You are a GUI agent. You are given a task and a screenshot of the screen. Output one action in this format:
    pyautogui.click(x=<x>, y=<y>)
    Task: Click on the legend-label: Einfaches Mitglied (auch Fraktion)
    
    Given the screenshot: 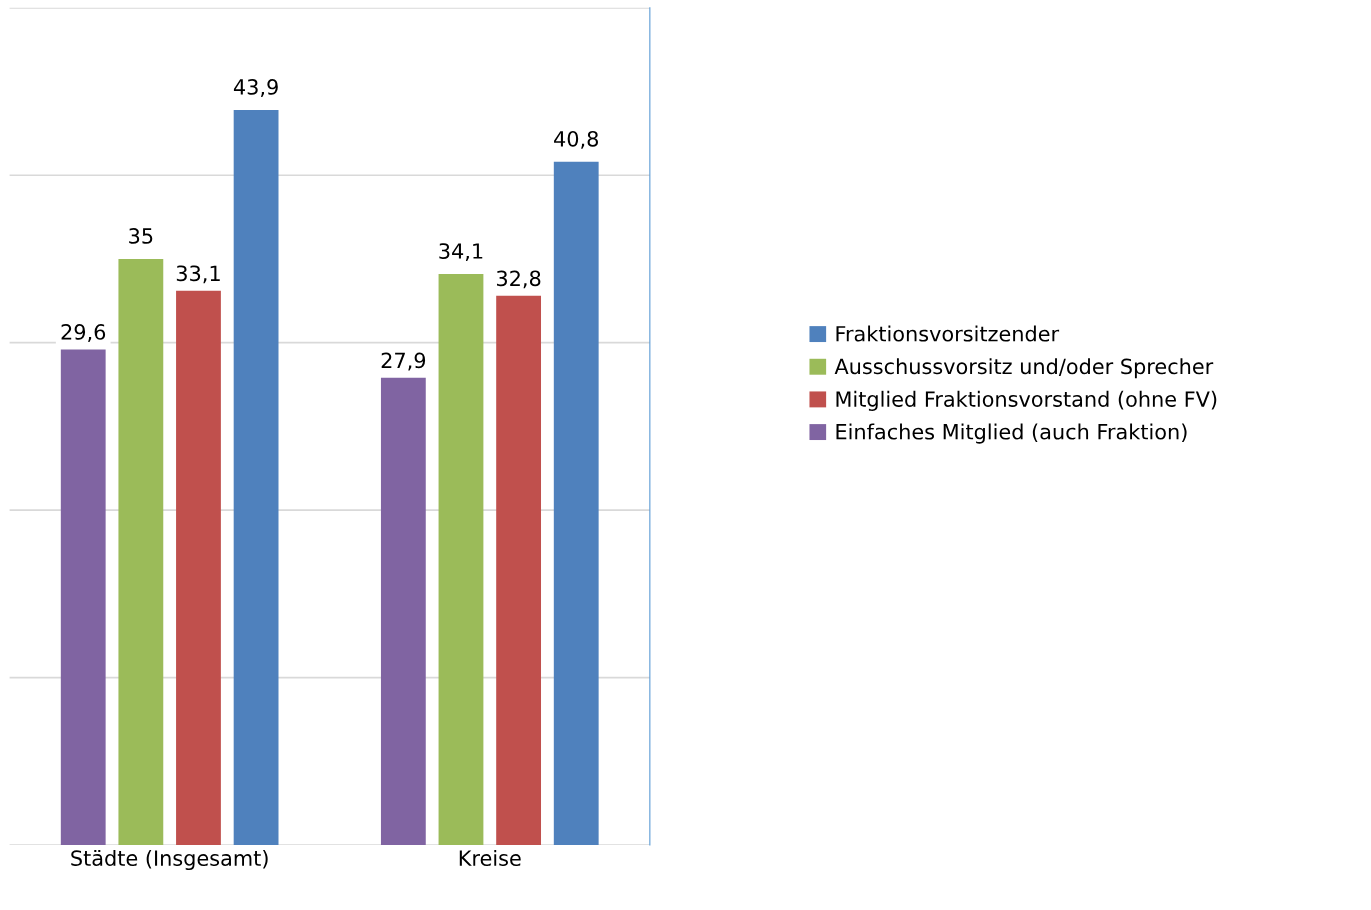 What is the action you would take?
    pyautogui.click(x=1011, y=433)
    